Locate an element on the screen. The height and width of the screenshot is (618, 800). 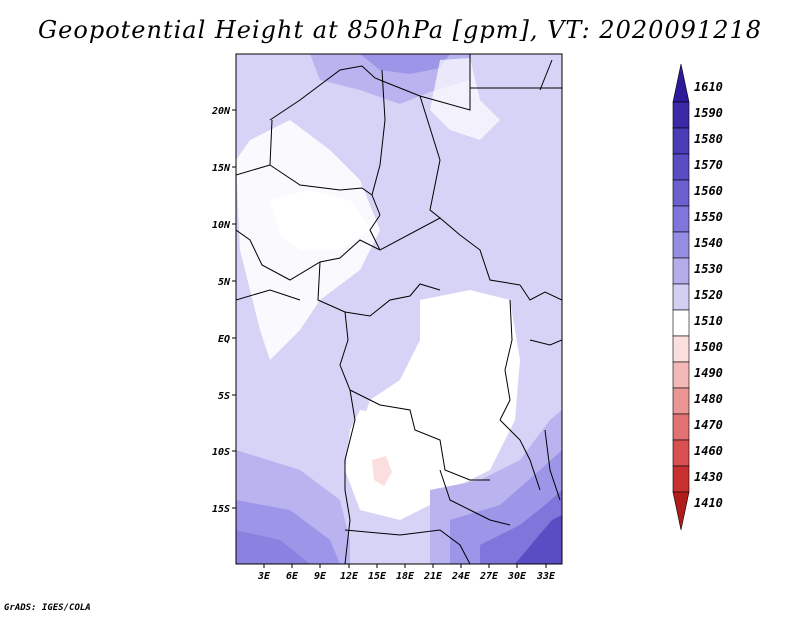
colorbar-label: 1530 is located at coordinates (708, 269).